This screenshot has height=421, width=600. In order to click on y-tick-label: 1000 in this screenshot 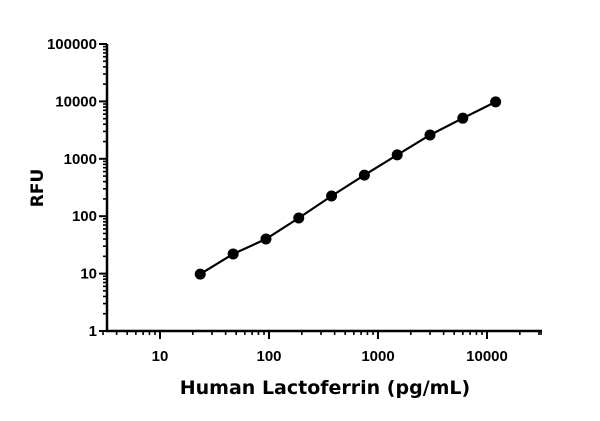, I will do `click(80, 159)`.